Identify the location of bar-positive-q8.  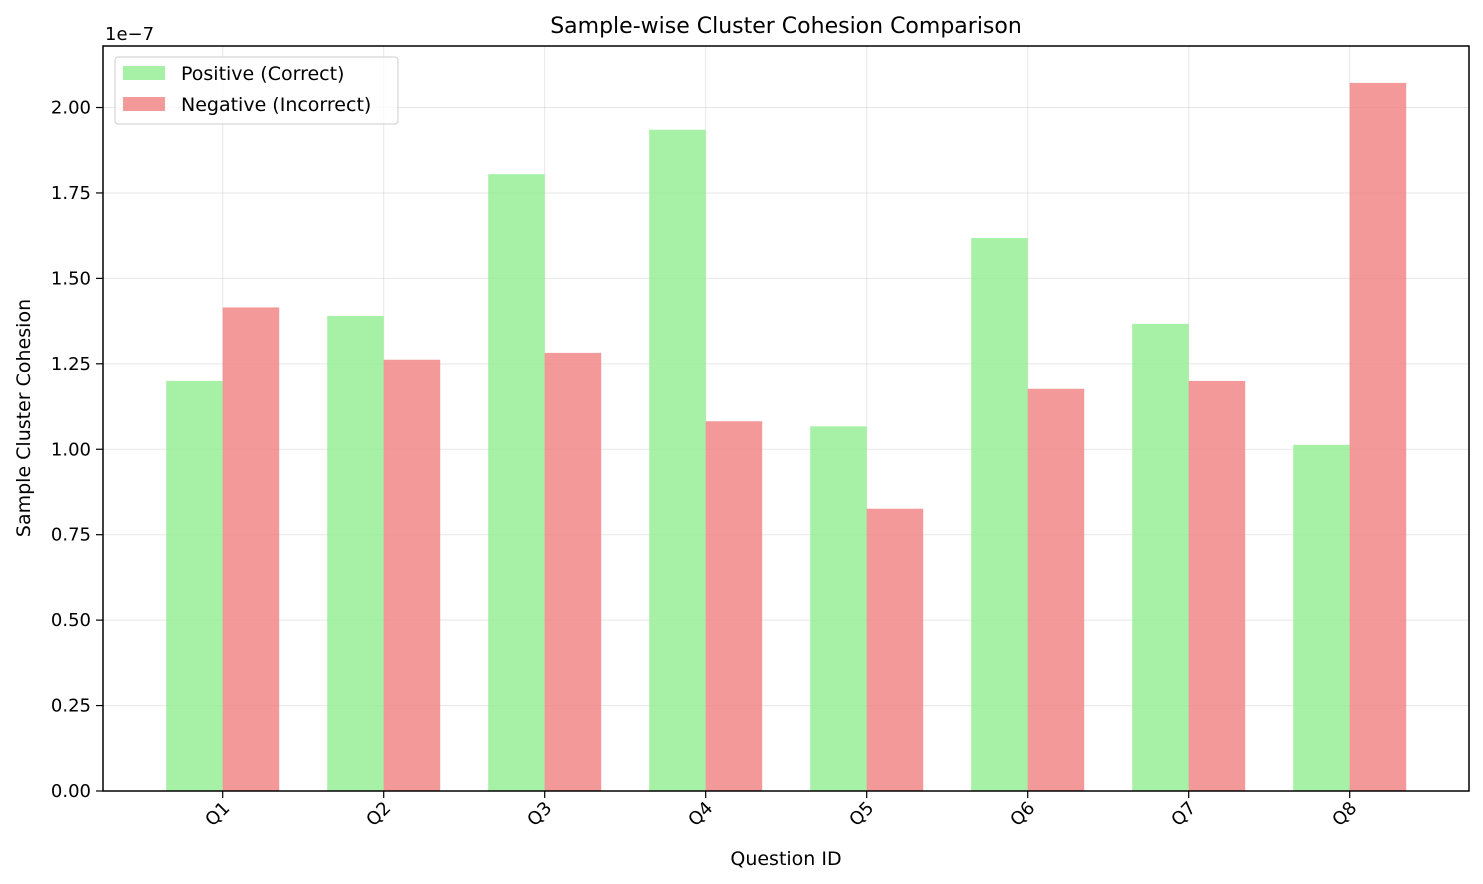
(1321, 617).